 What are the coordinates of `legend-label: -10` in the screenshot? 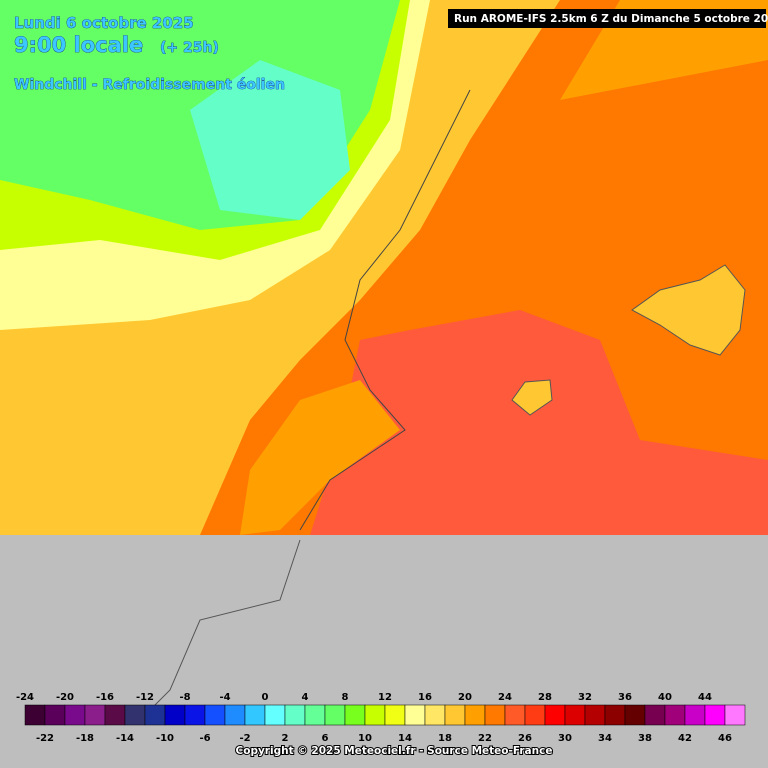 It's located at (165, 738).